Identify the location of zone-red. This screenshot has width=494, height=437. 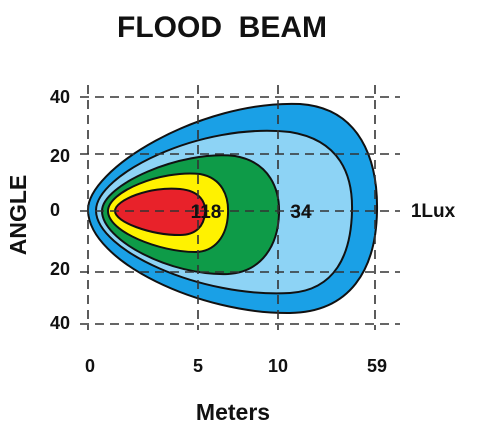
(160, 212).